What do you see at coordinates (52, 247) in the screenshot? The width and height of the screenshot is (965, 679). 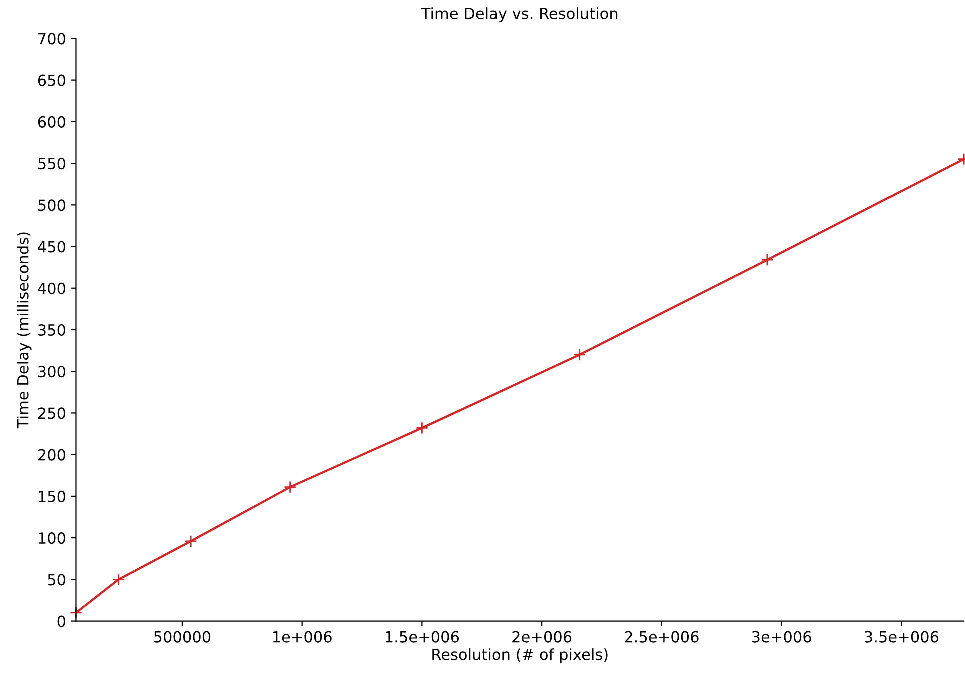 I see `y-tick-label: 450` at bounding box center [52, 247].